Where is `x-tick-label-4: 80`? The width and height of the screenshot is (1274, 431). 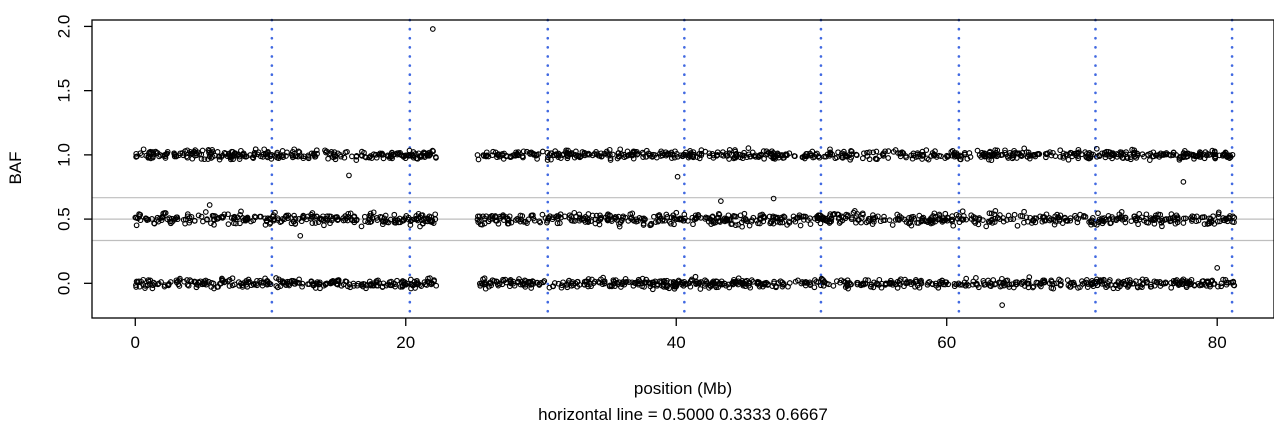 x-tick-label-4: 80 is located at coordinates (1217, 342).